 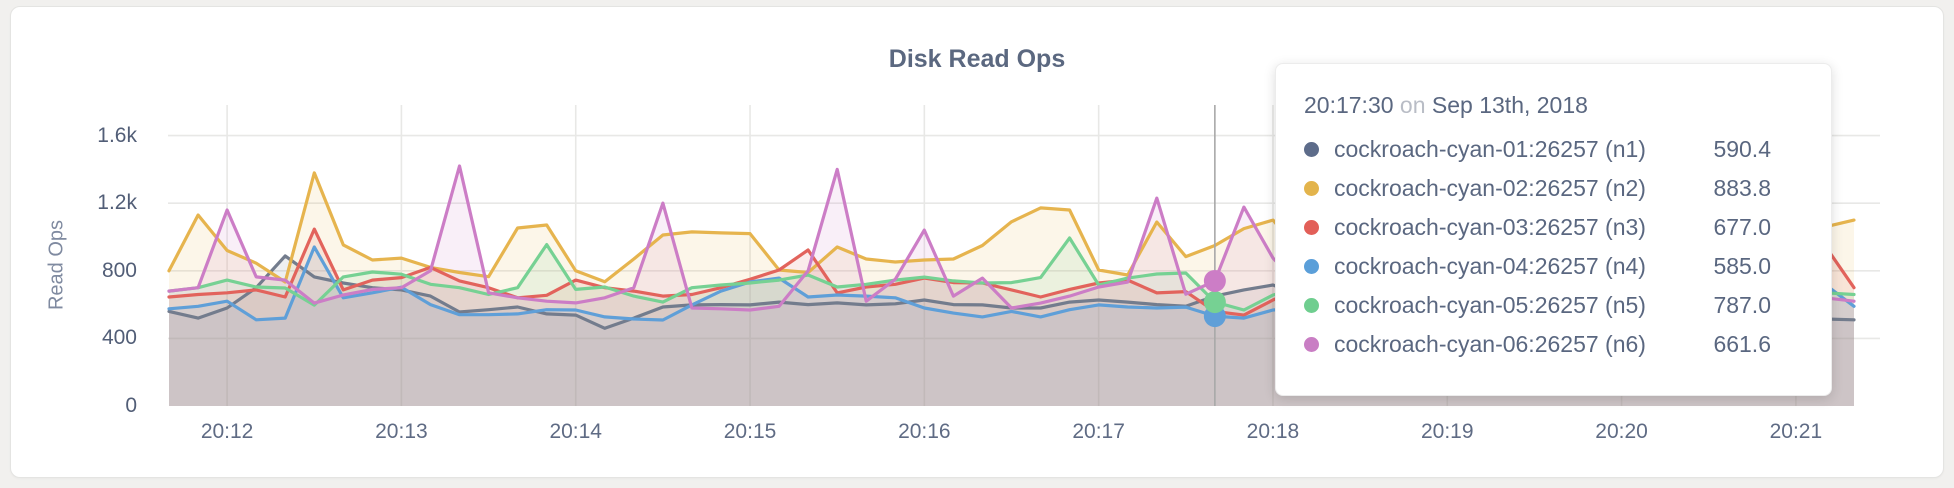 I want to click on y-tick-label: 400, so click(x=119, y=338).